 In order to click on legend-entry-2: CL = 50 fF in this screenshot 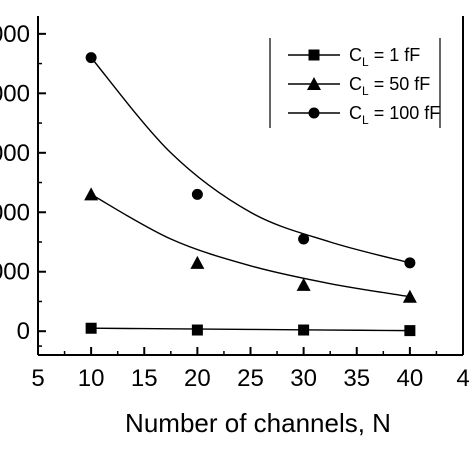, I will do `click(389, 86)`.